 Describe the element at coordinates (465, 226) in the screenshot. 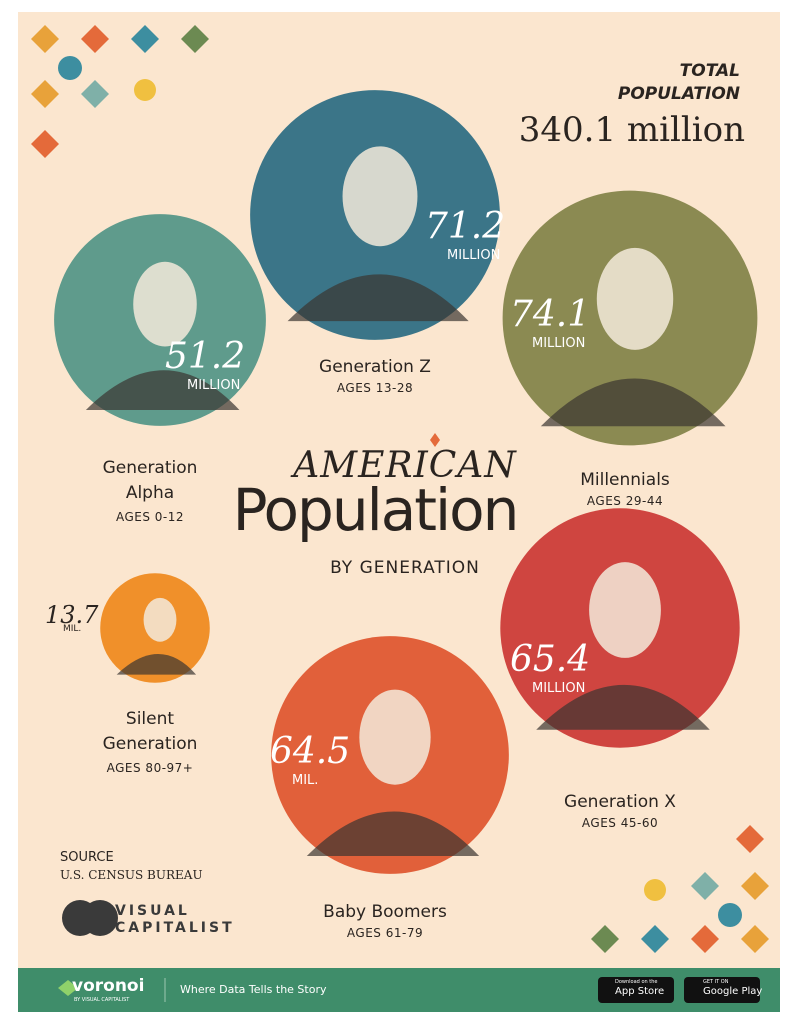

I see `value-label: 71.2` at that location.